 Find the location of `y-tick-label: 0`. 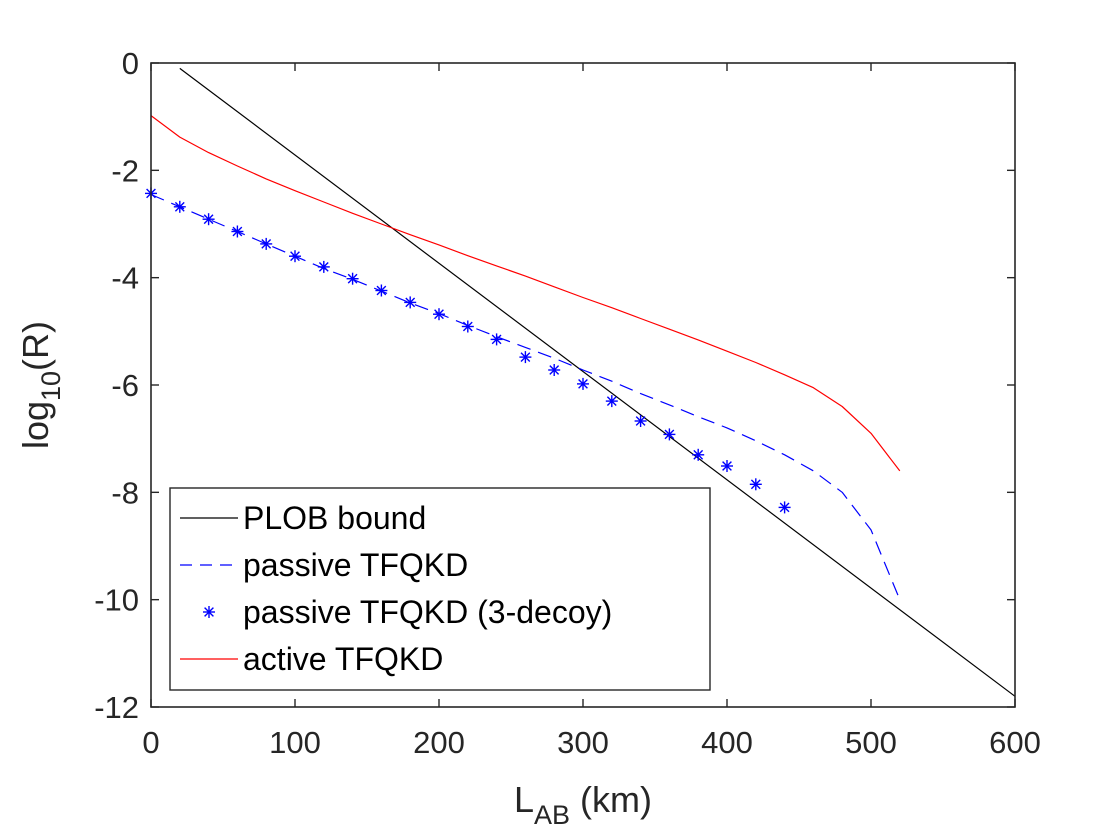

y-tick-label: 0 is located at coordinates (130, 63).